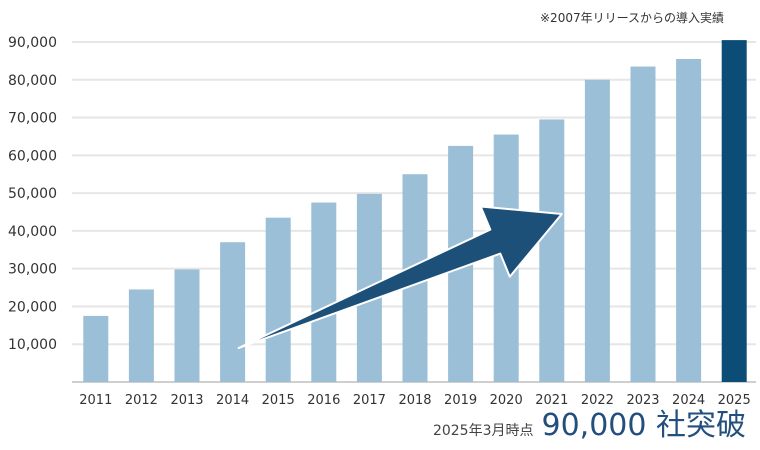 The height and width of the screenshot is (450, 760). I want to click on y-tick-label: 30,000, so click(32, 270).